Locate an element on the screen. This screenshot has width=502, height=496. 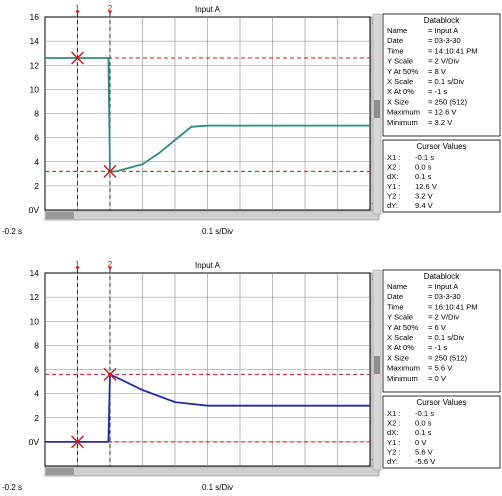
cursor-value-key: X1 : is located at coordinates (394, 157).